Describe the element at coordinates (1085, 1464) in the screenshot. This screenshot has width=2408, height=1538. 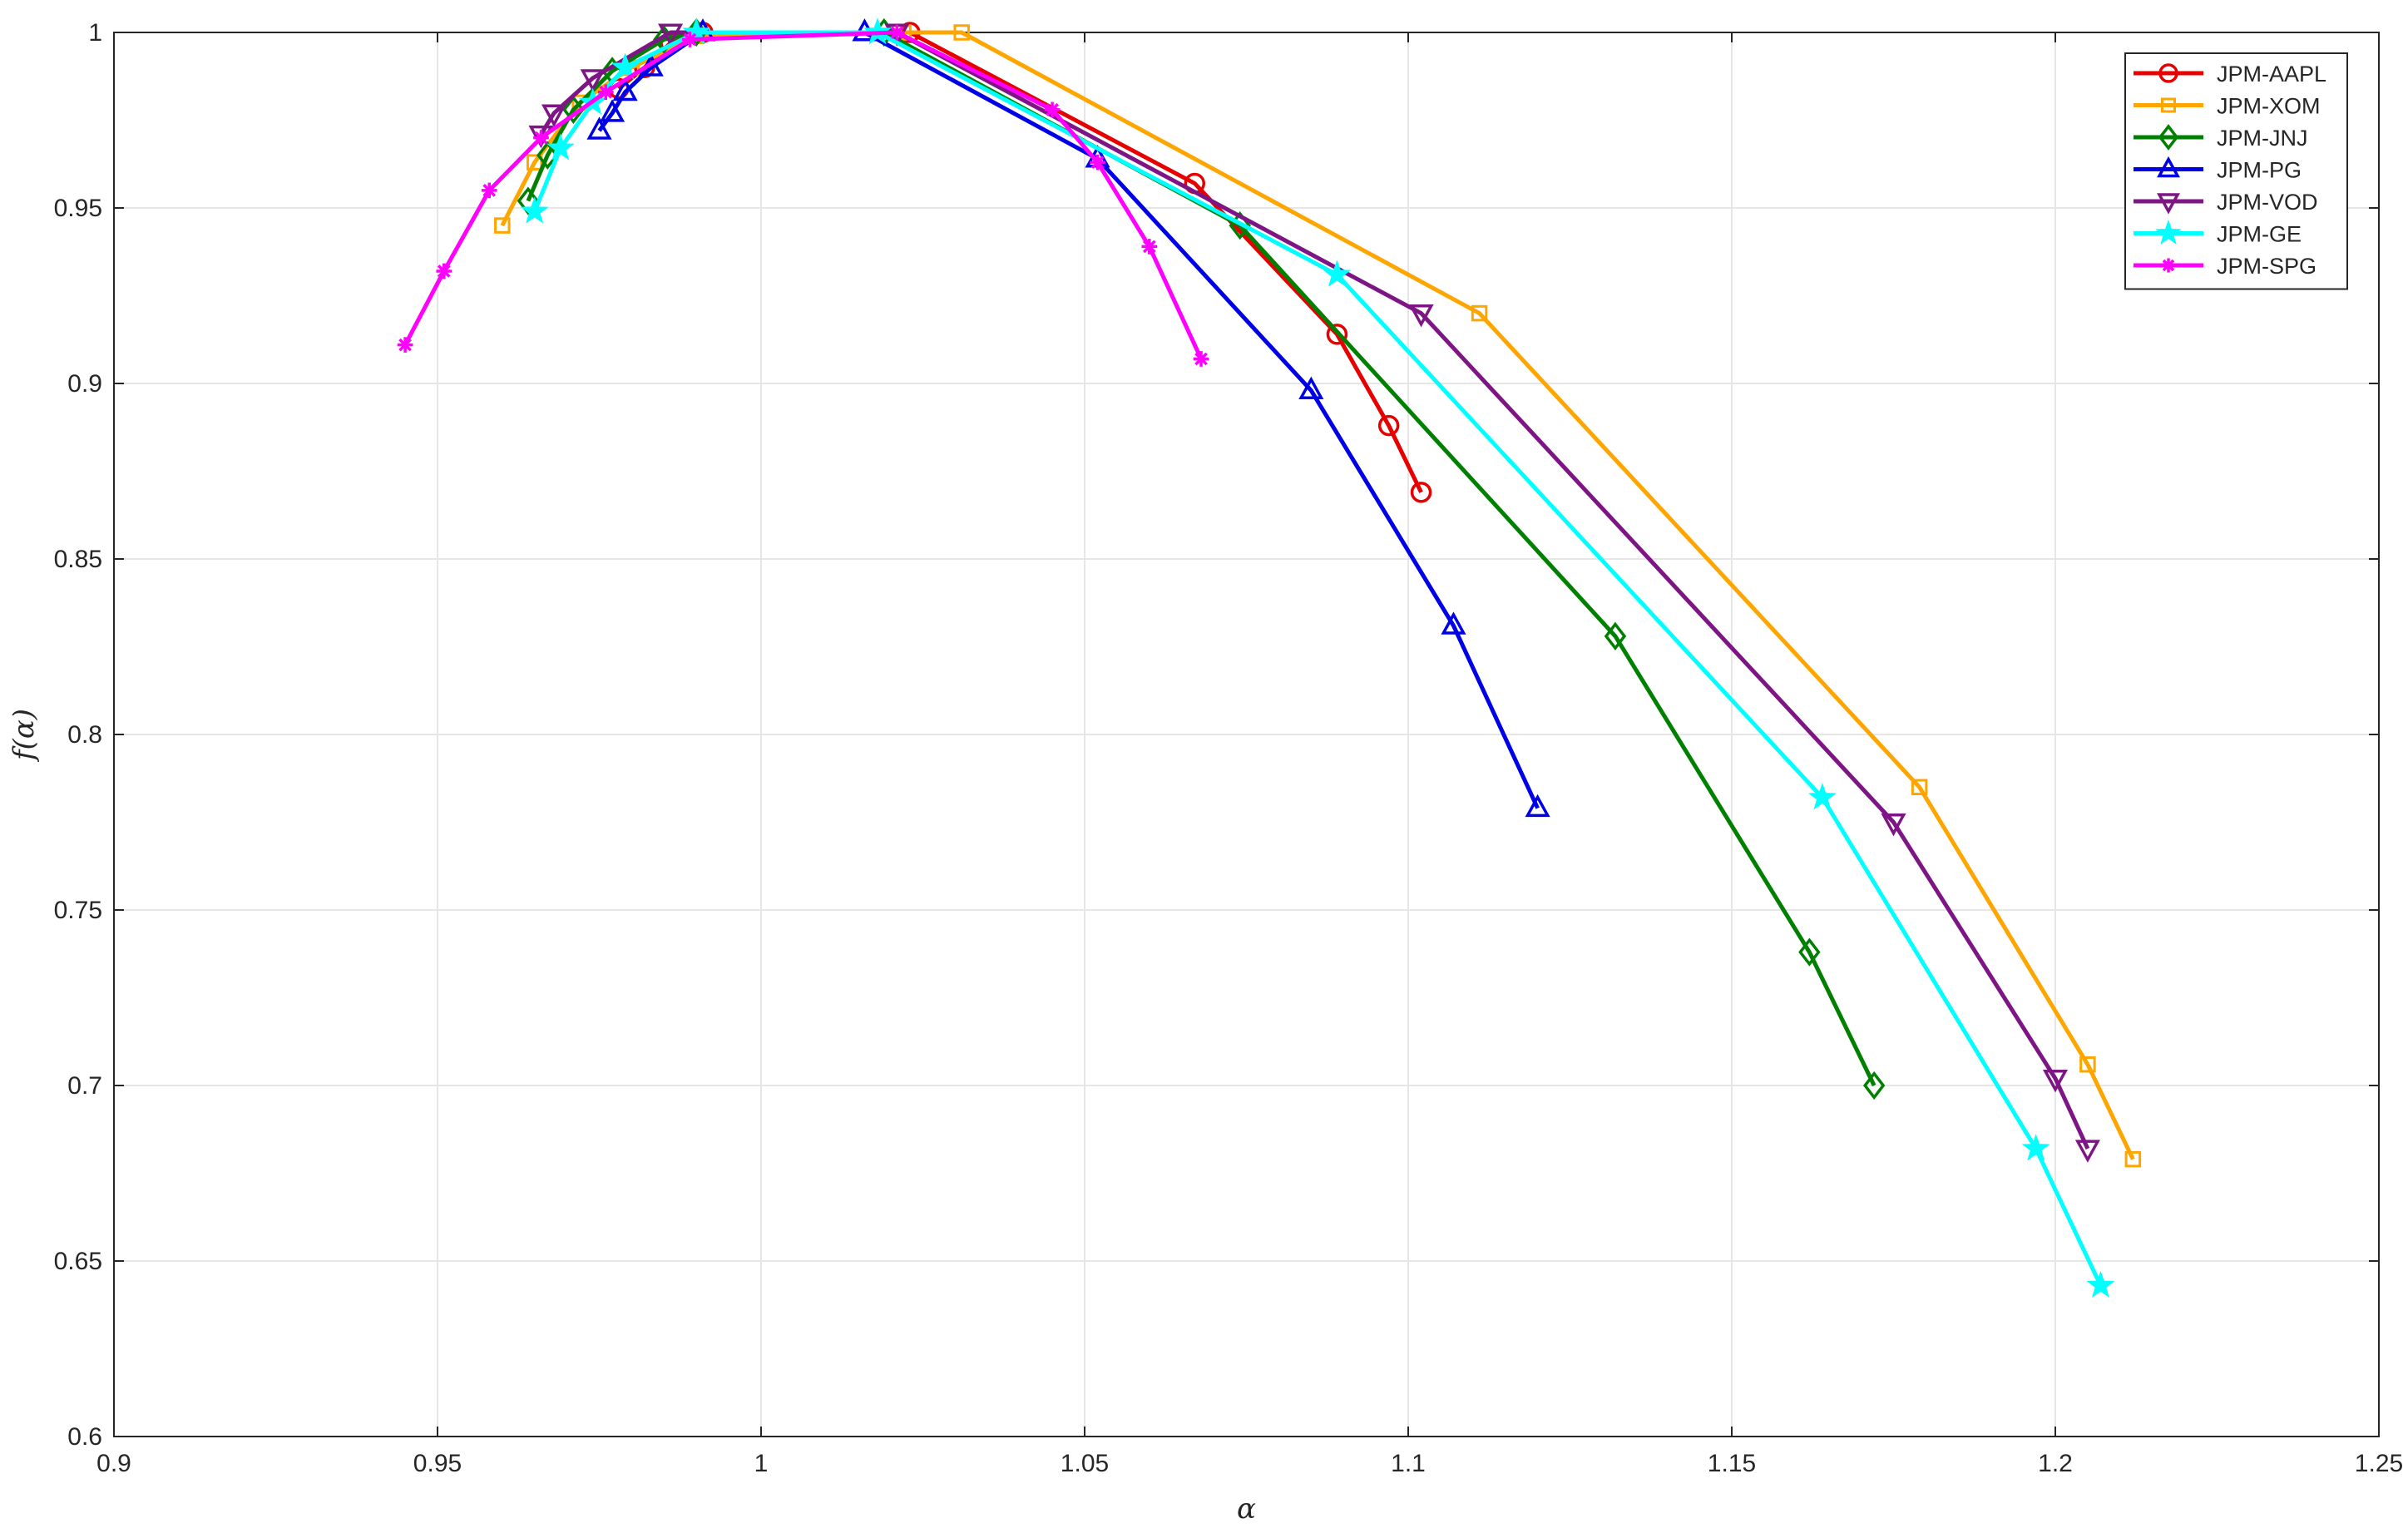
I see `x-tick-label: 1.05` at that location.